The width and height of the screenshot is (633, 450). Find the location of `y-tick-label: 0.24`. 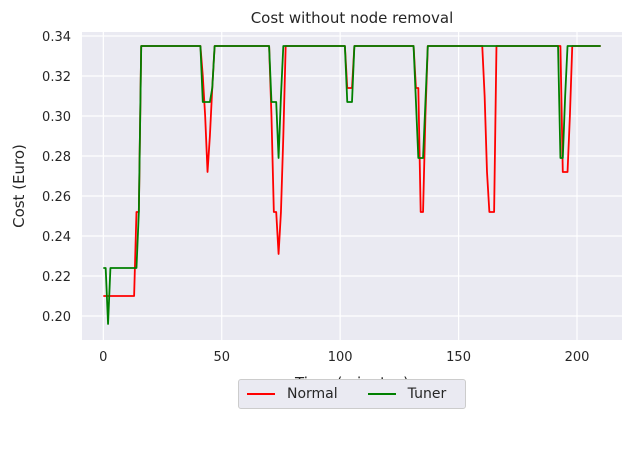

y-tick-label: 0.24 is located at coordinates (56, 237).